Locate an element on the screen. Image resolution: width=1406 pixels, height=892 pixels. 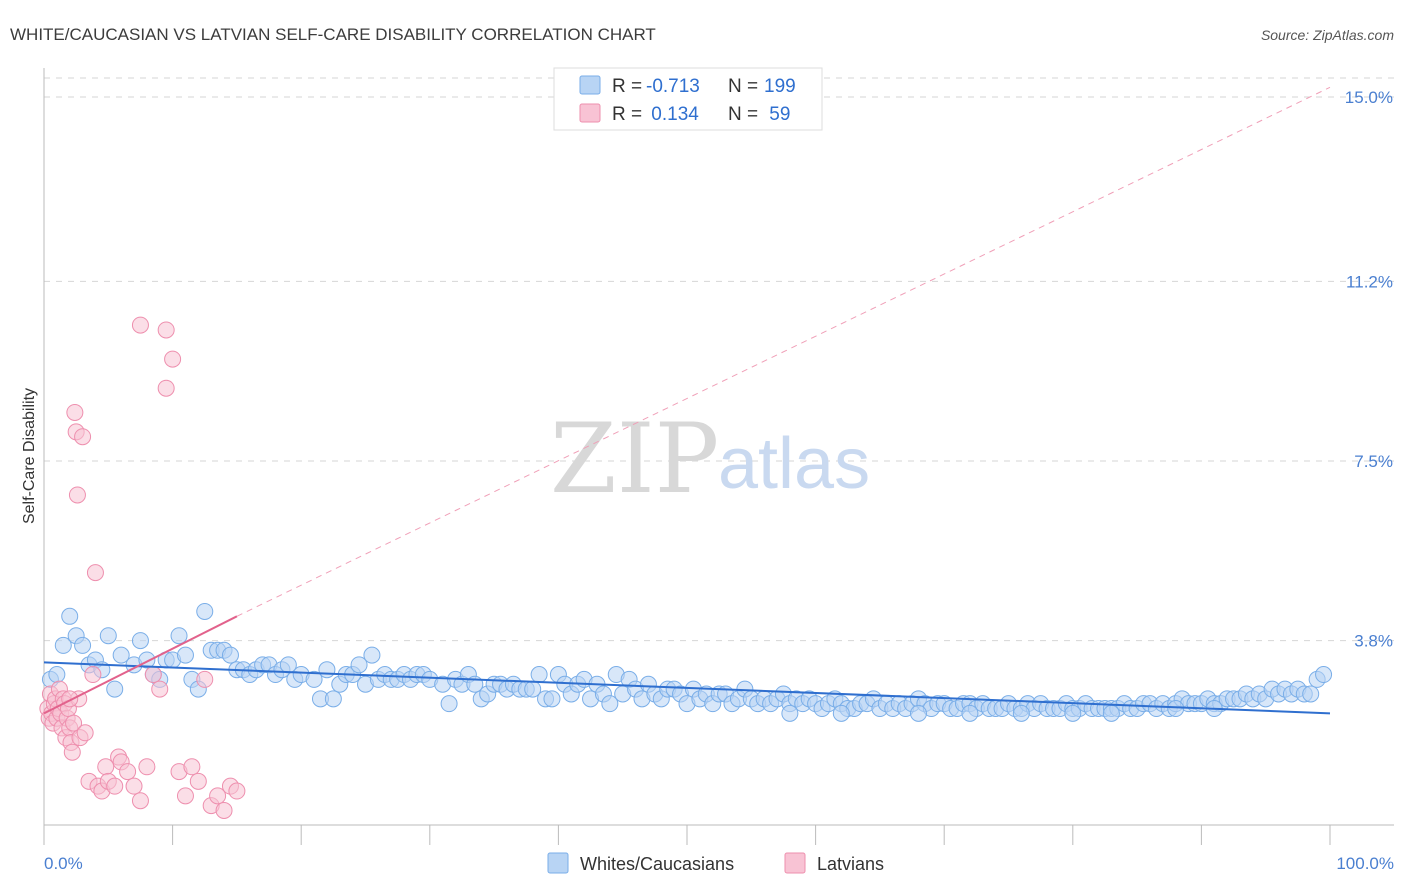
stats-n-label-1: N = is located at coordinates (743, 86).